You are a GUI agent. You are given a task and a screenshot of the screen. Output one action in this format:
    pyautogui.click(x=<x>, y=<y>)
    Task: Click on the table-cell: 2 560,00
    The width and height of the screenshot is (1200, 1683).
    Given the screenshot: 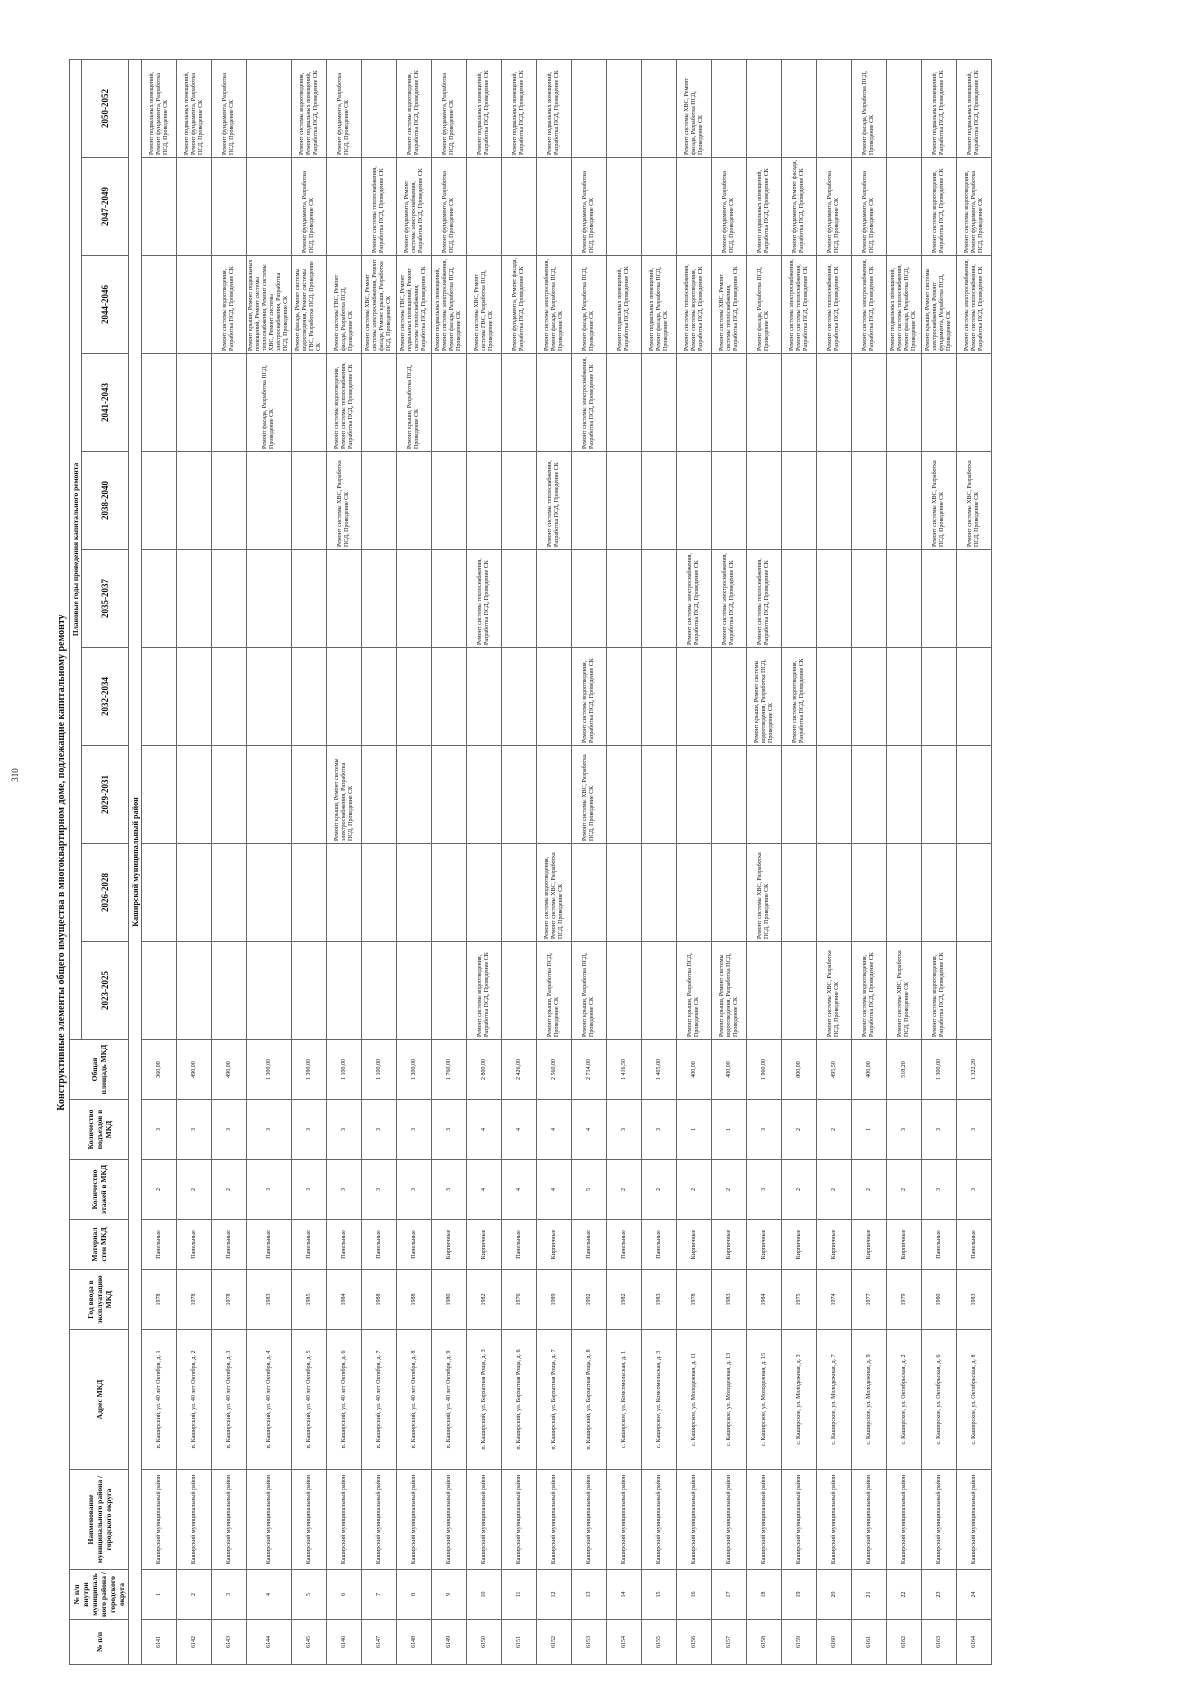 What is the action you would take?
    pyautogui.click(x=554, y=1069)
    